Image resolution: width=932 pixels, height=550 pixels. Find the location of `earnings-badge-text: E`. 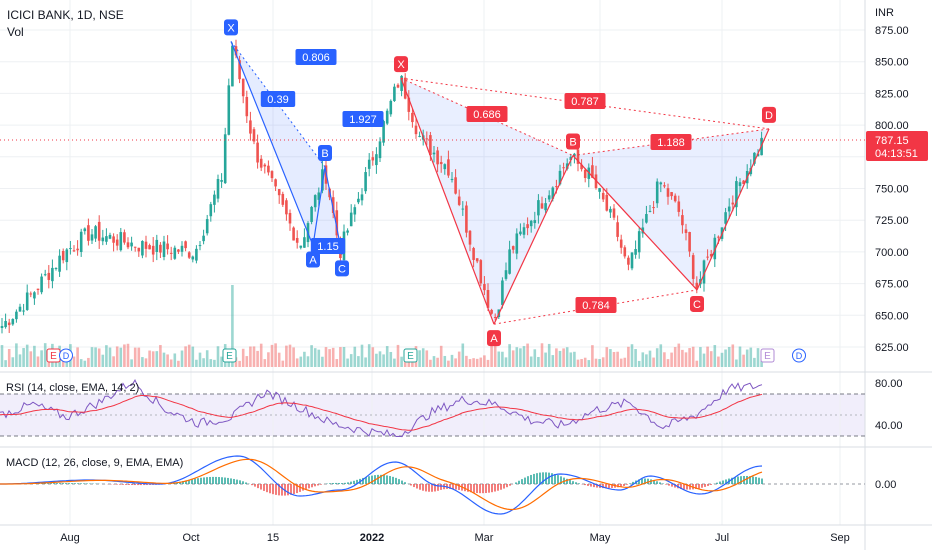

earnings-badge-text: E is located at coordinates (410, 356).